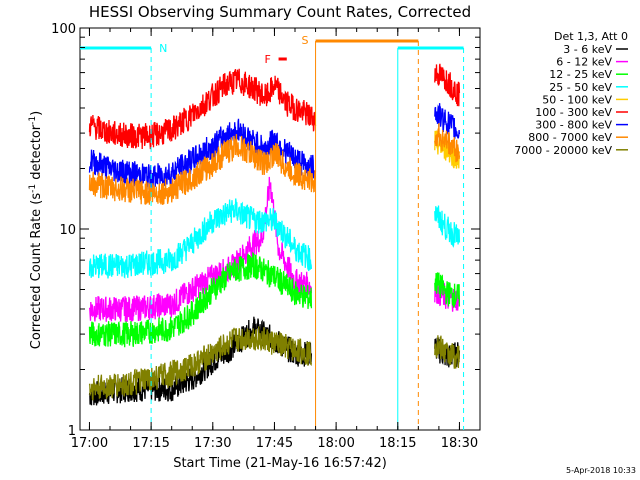 Image resolution: width=640 pixels, height=480 pixels. Describe the element at coordinates (268, 59) in the screenshot. I see `flare-label: F` at that location.